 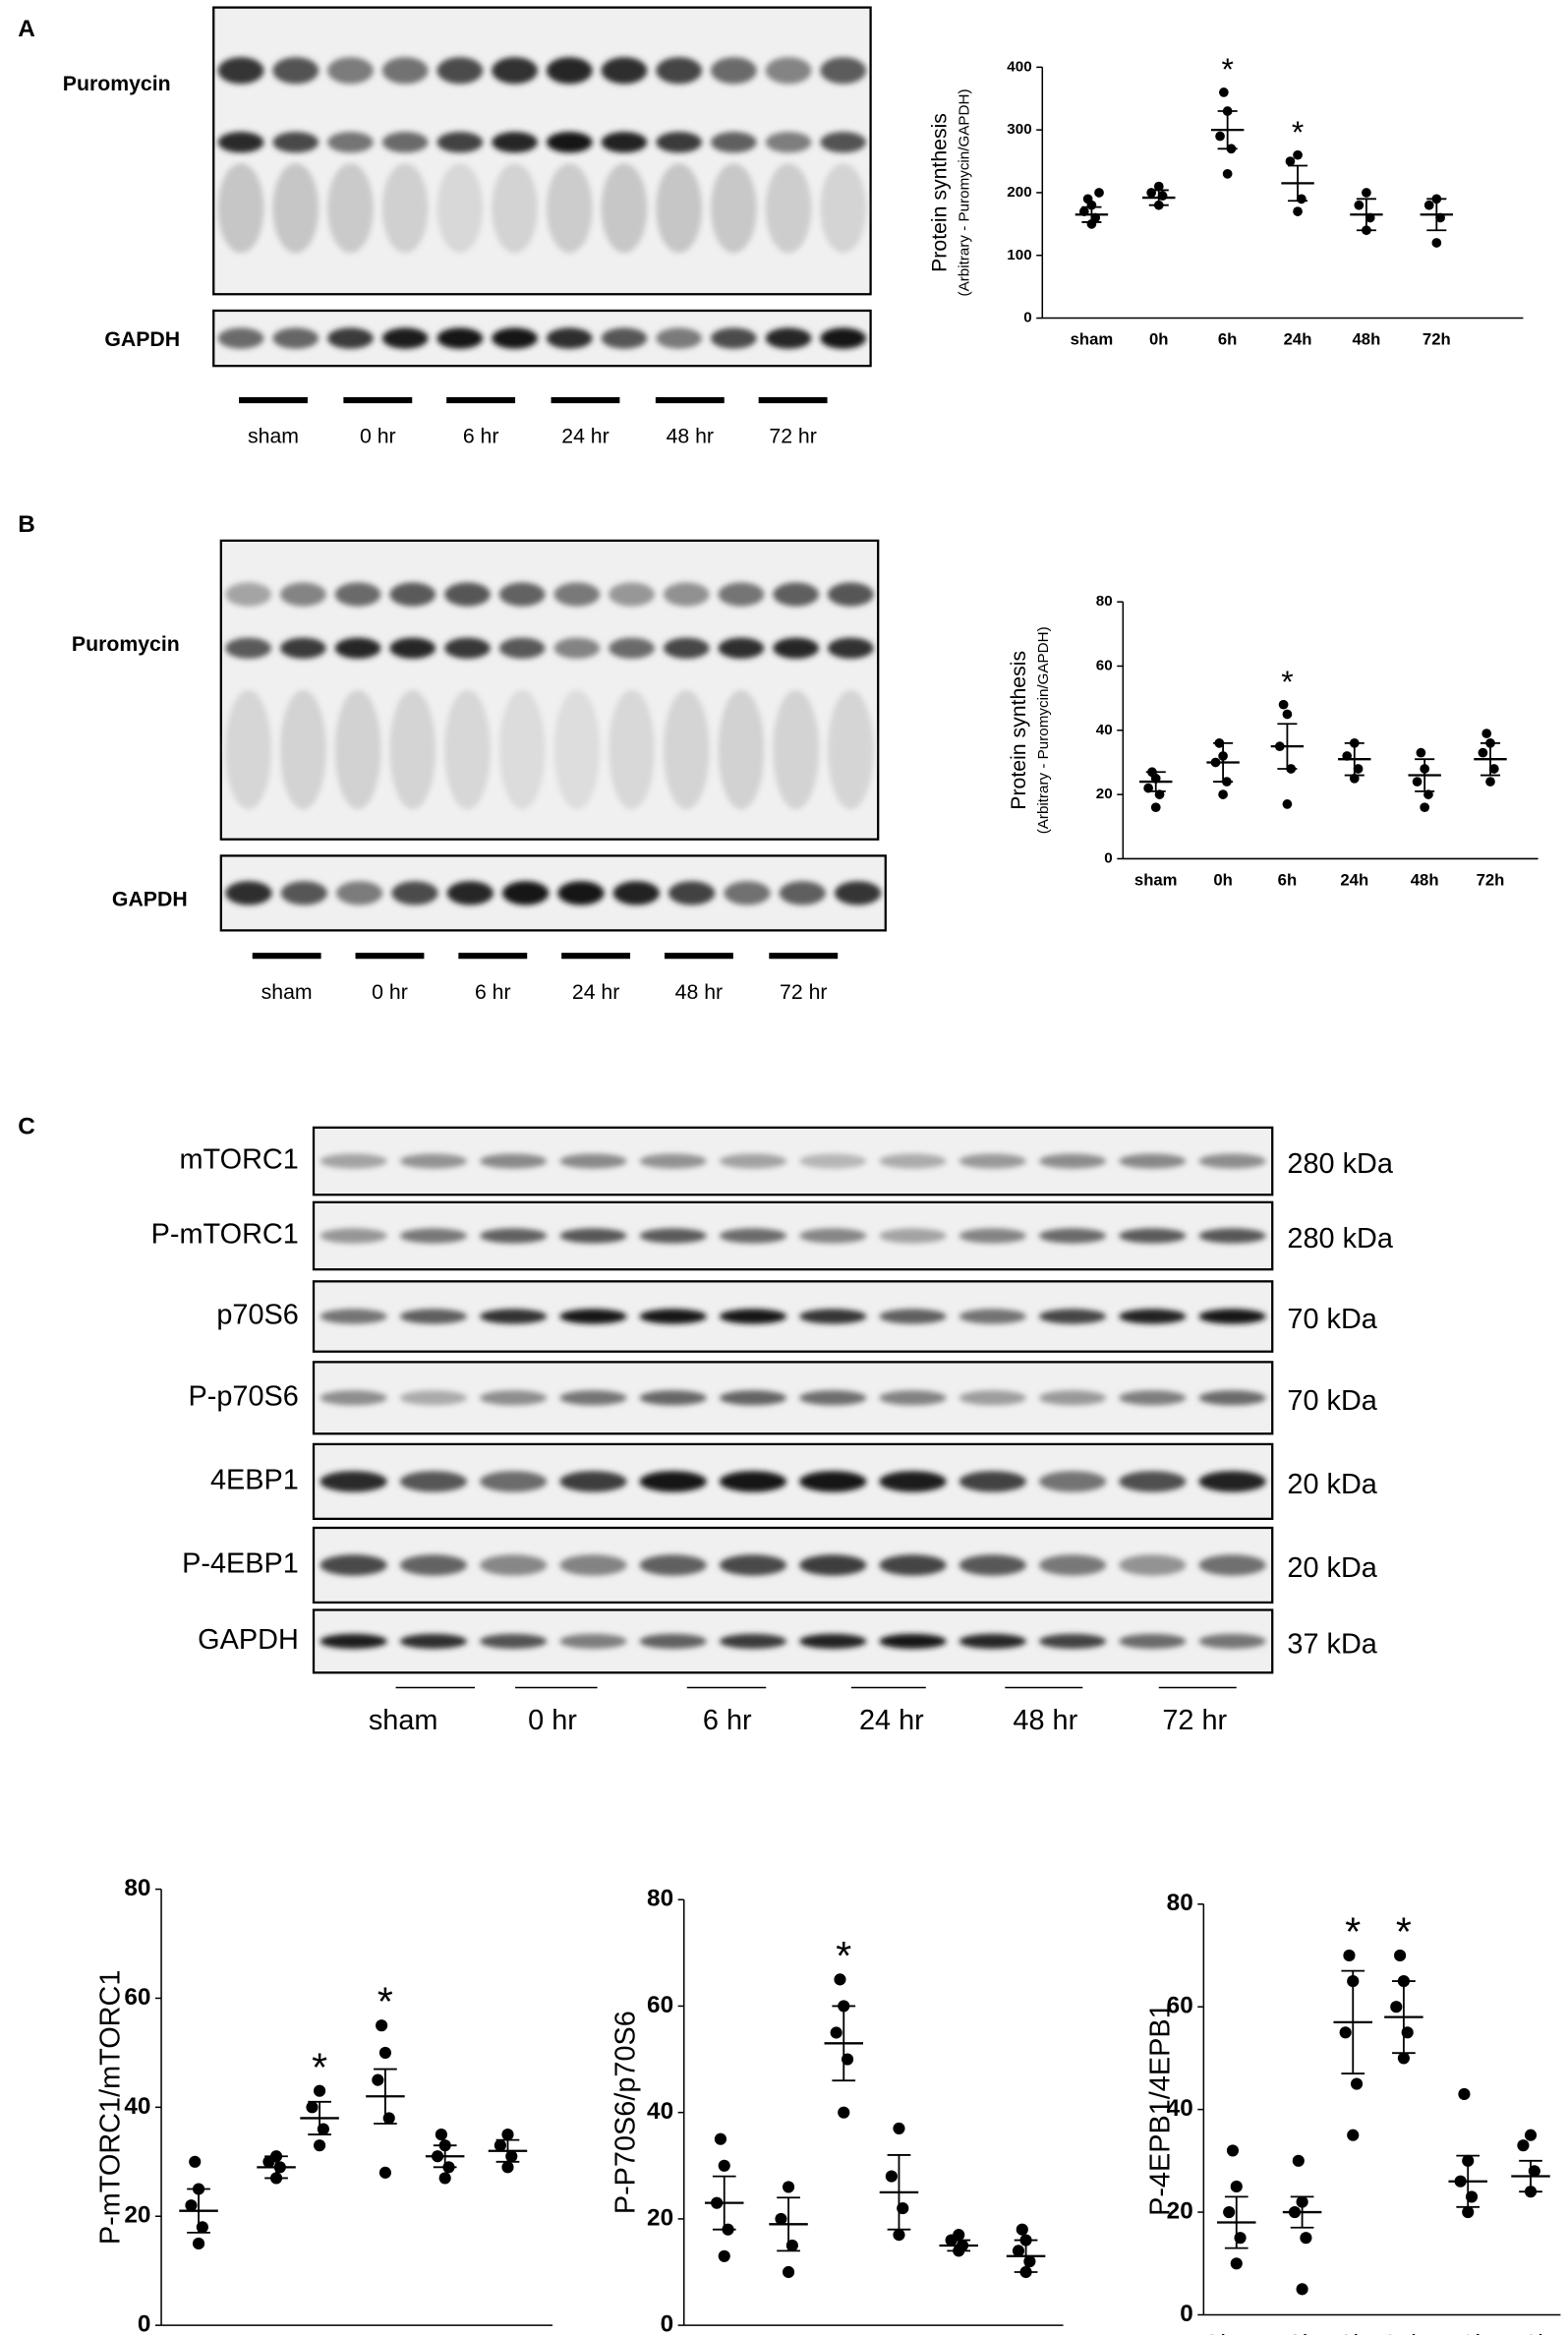 I want to click on protein-label: p70S6, so click(x=257, y=1315).